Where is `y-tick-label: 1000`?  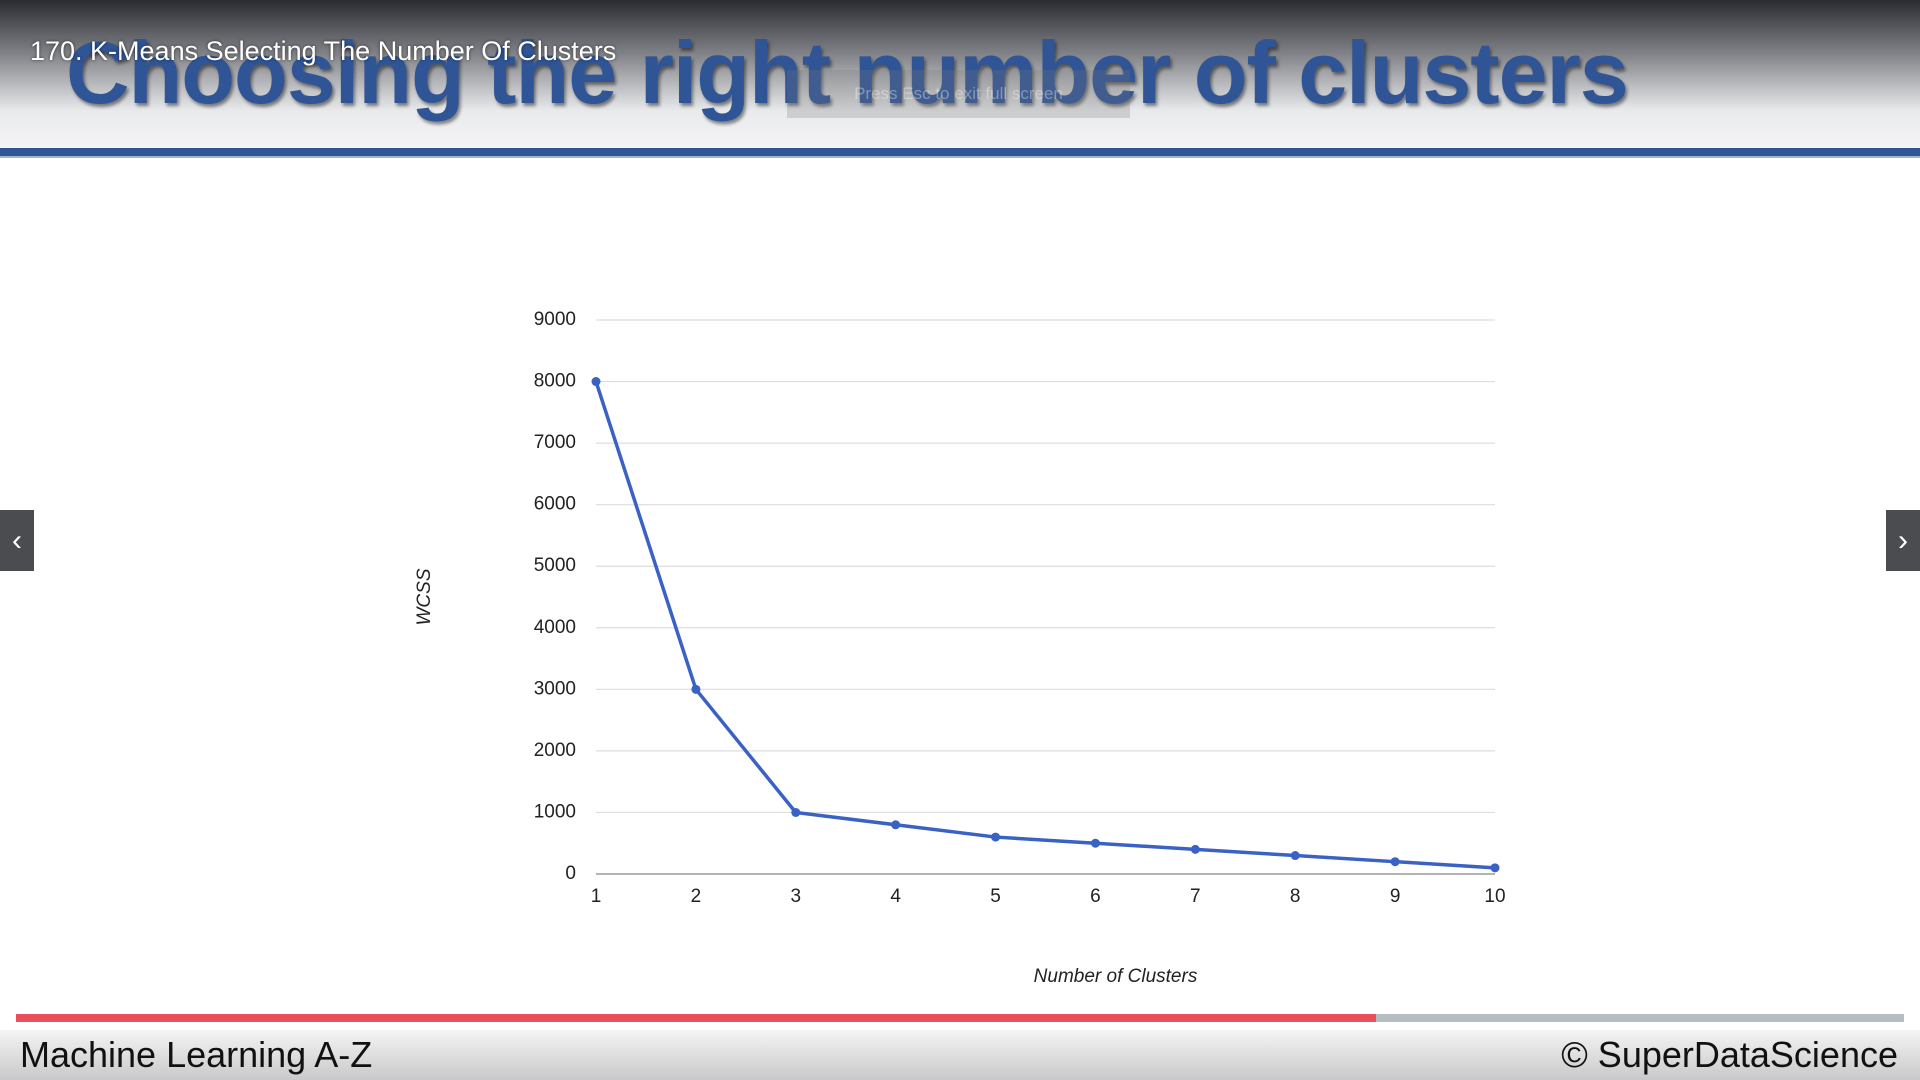
y-tick-label: 1000 is located at coordinates (555, 811).